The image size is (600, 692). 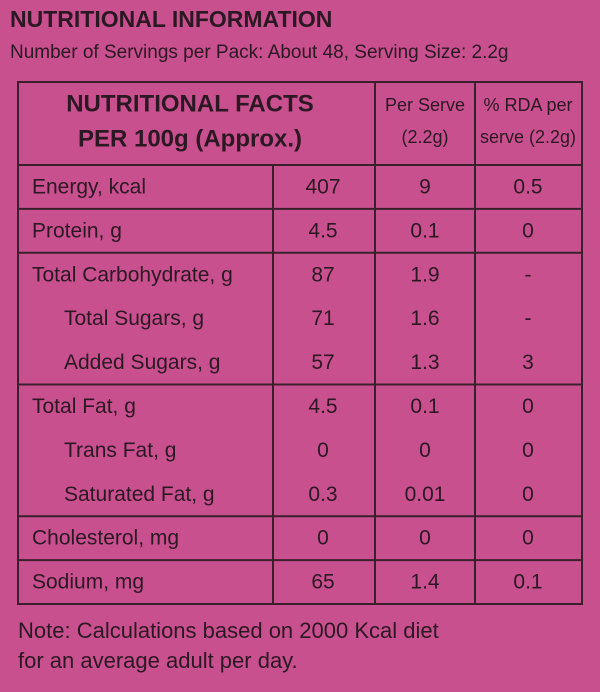 What do you see at coordinates (425, 582) in the screenshot?
I see `cell-value: 1.4` at bounding box center [425, 582].